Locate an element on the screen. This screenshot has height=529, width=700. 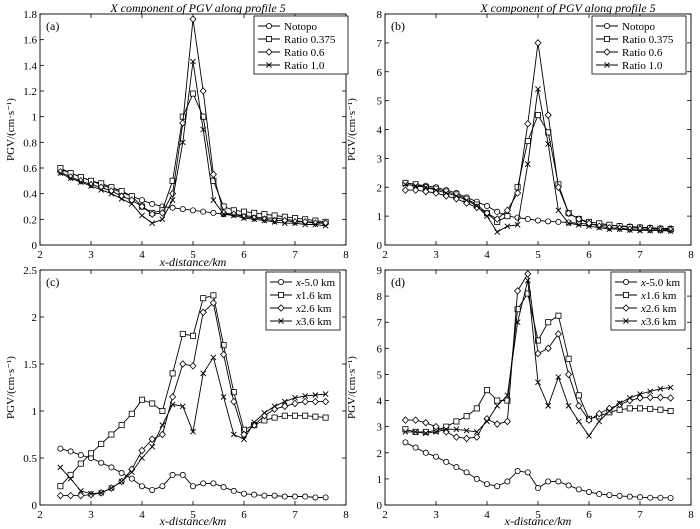
y-tick-label: 7 is located at coordinates (380, 44).